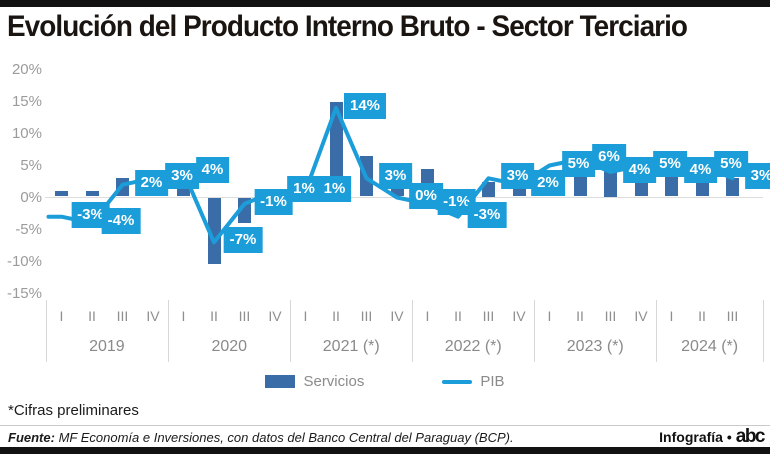  What do you see at coordinates (457, 381) in the screenshot?
I see `pib-line-swatch-icon` at bounding box center [457, 381].